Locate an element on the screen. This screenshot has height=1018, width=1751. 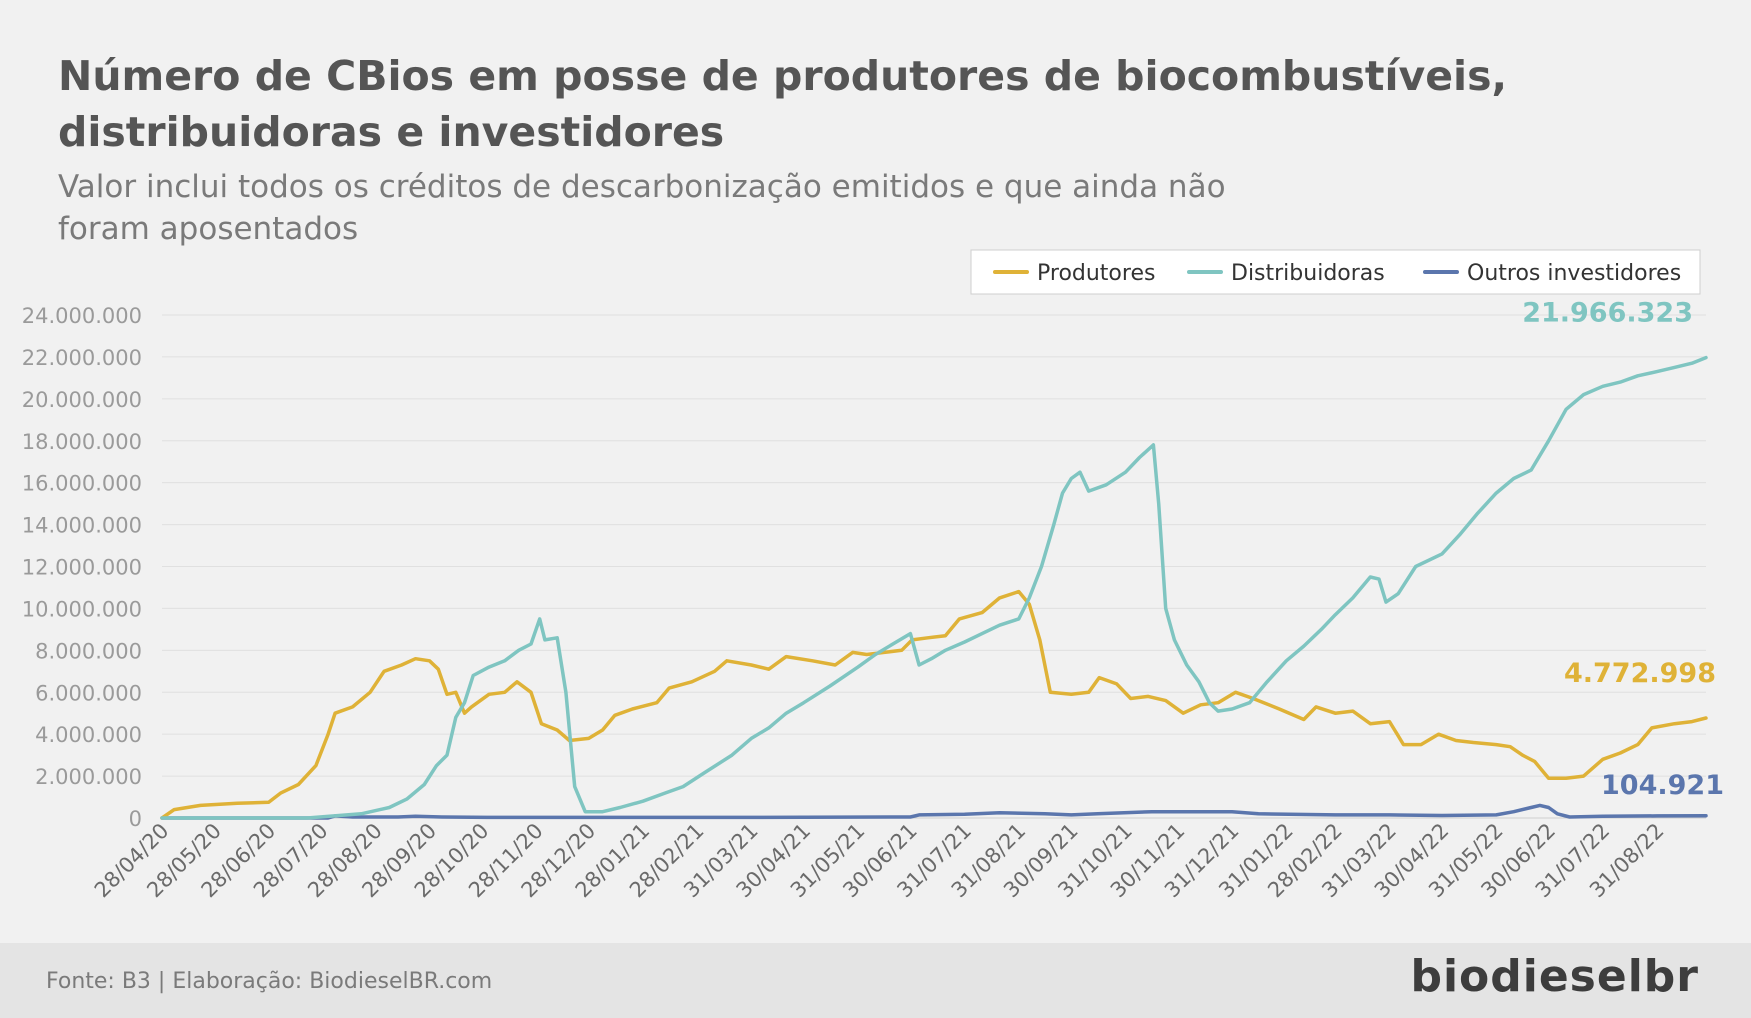
end-value-label-0: 4.772.998 is located at coordinates (1640, 673).